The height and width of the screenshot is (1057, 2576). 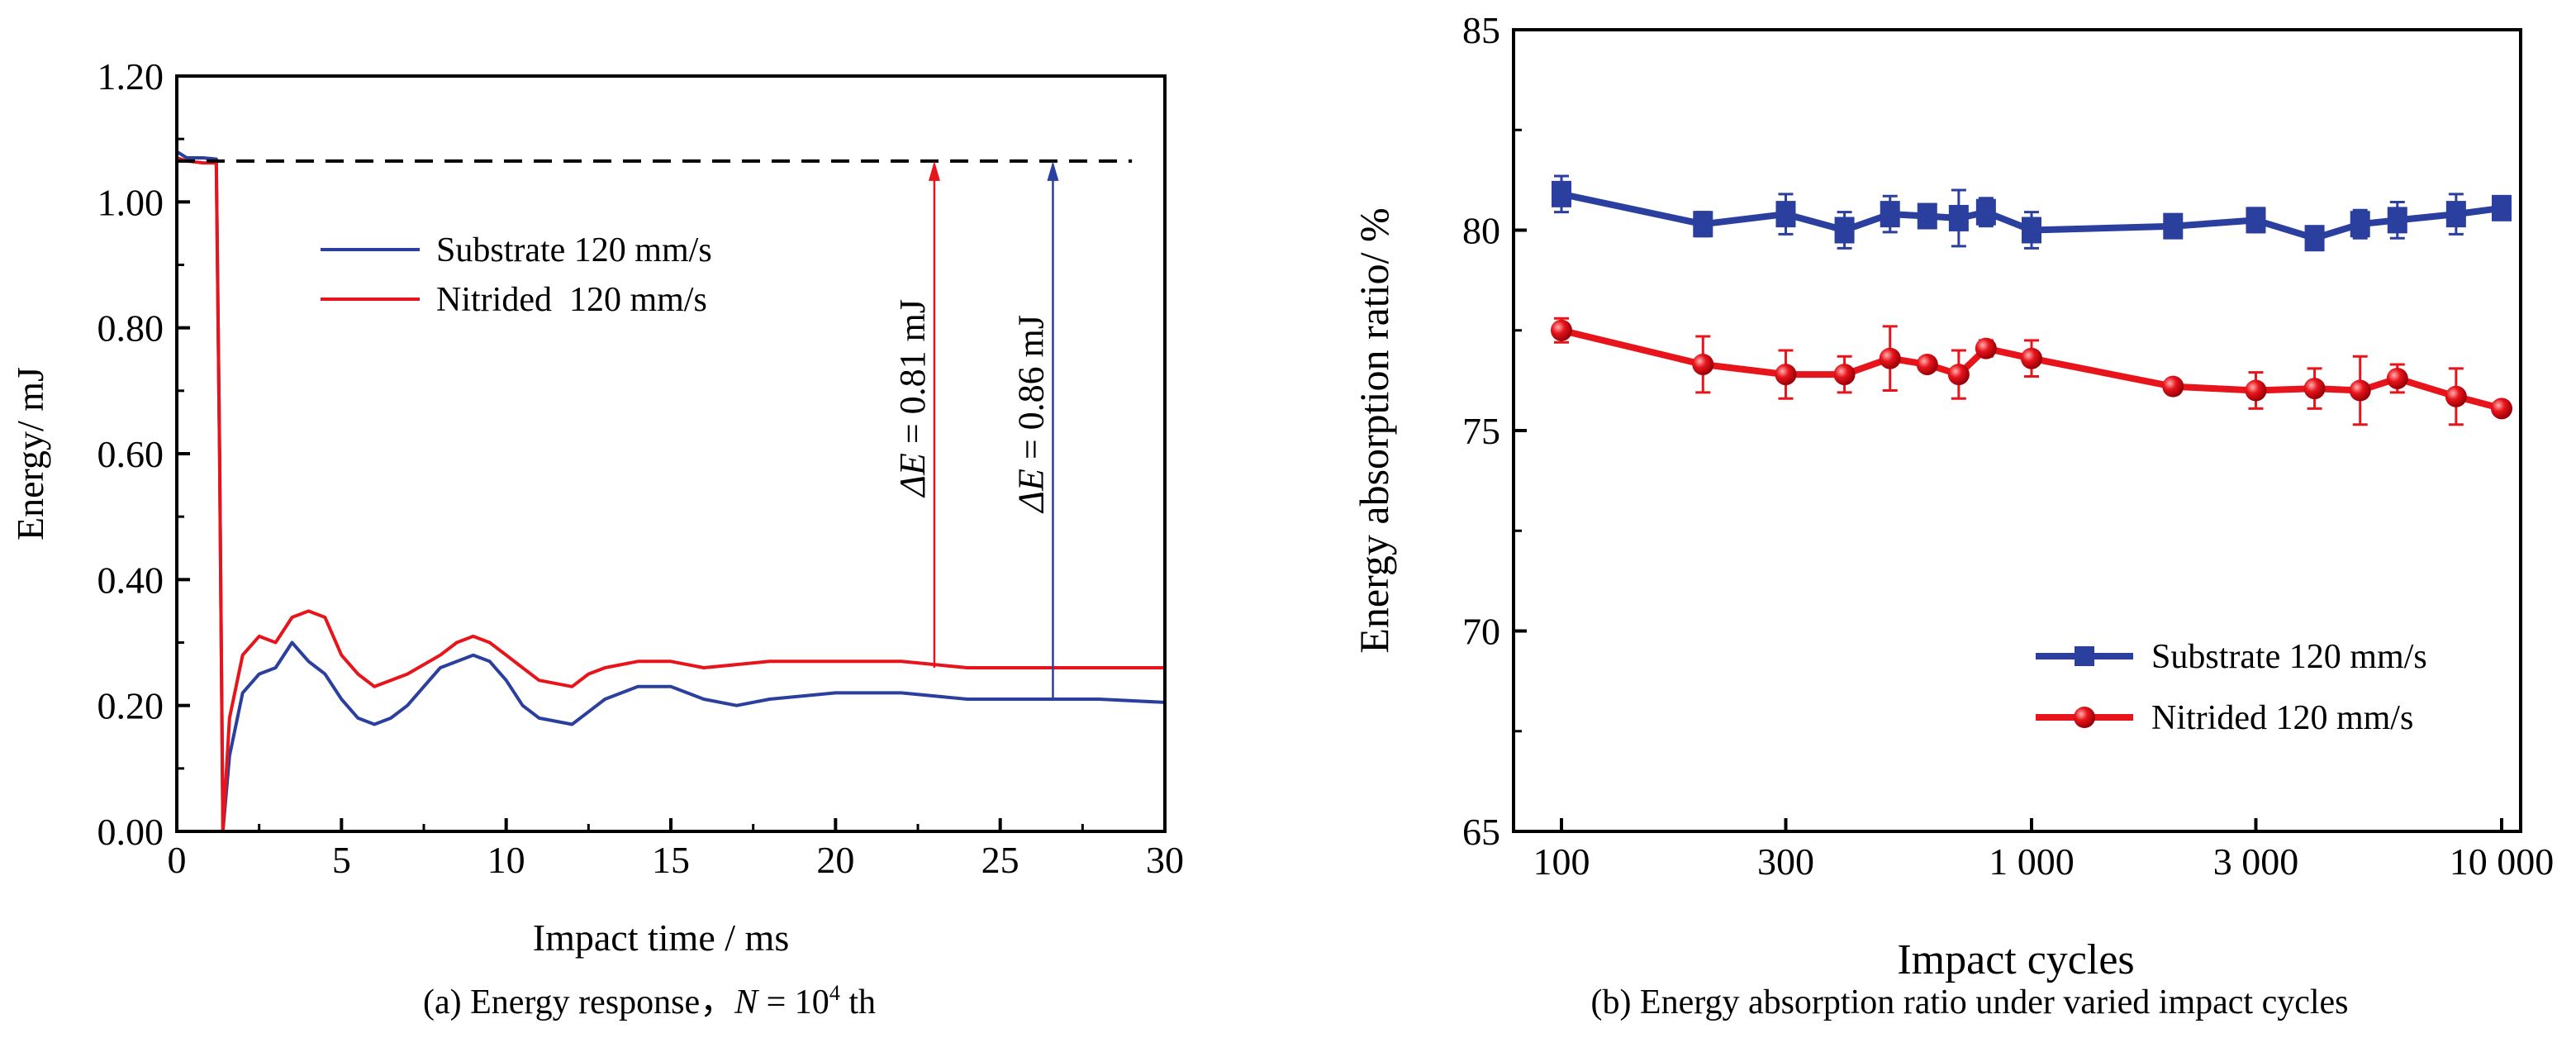 I want to click on x-axis-title: Impact time / ms, so click(x=661, y=938).